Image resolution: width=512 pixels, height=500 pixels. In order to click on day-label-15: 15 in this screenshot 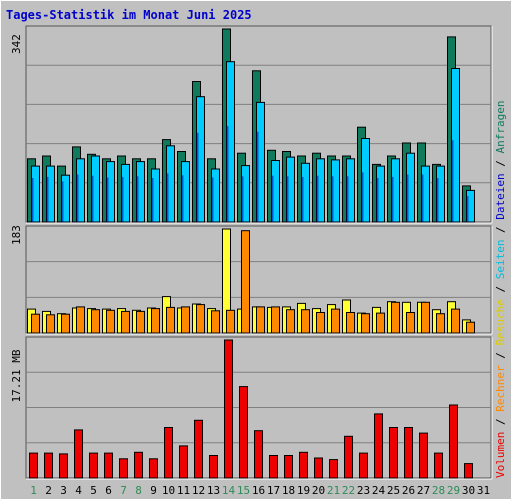, I will do `click(243, 490)`.